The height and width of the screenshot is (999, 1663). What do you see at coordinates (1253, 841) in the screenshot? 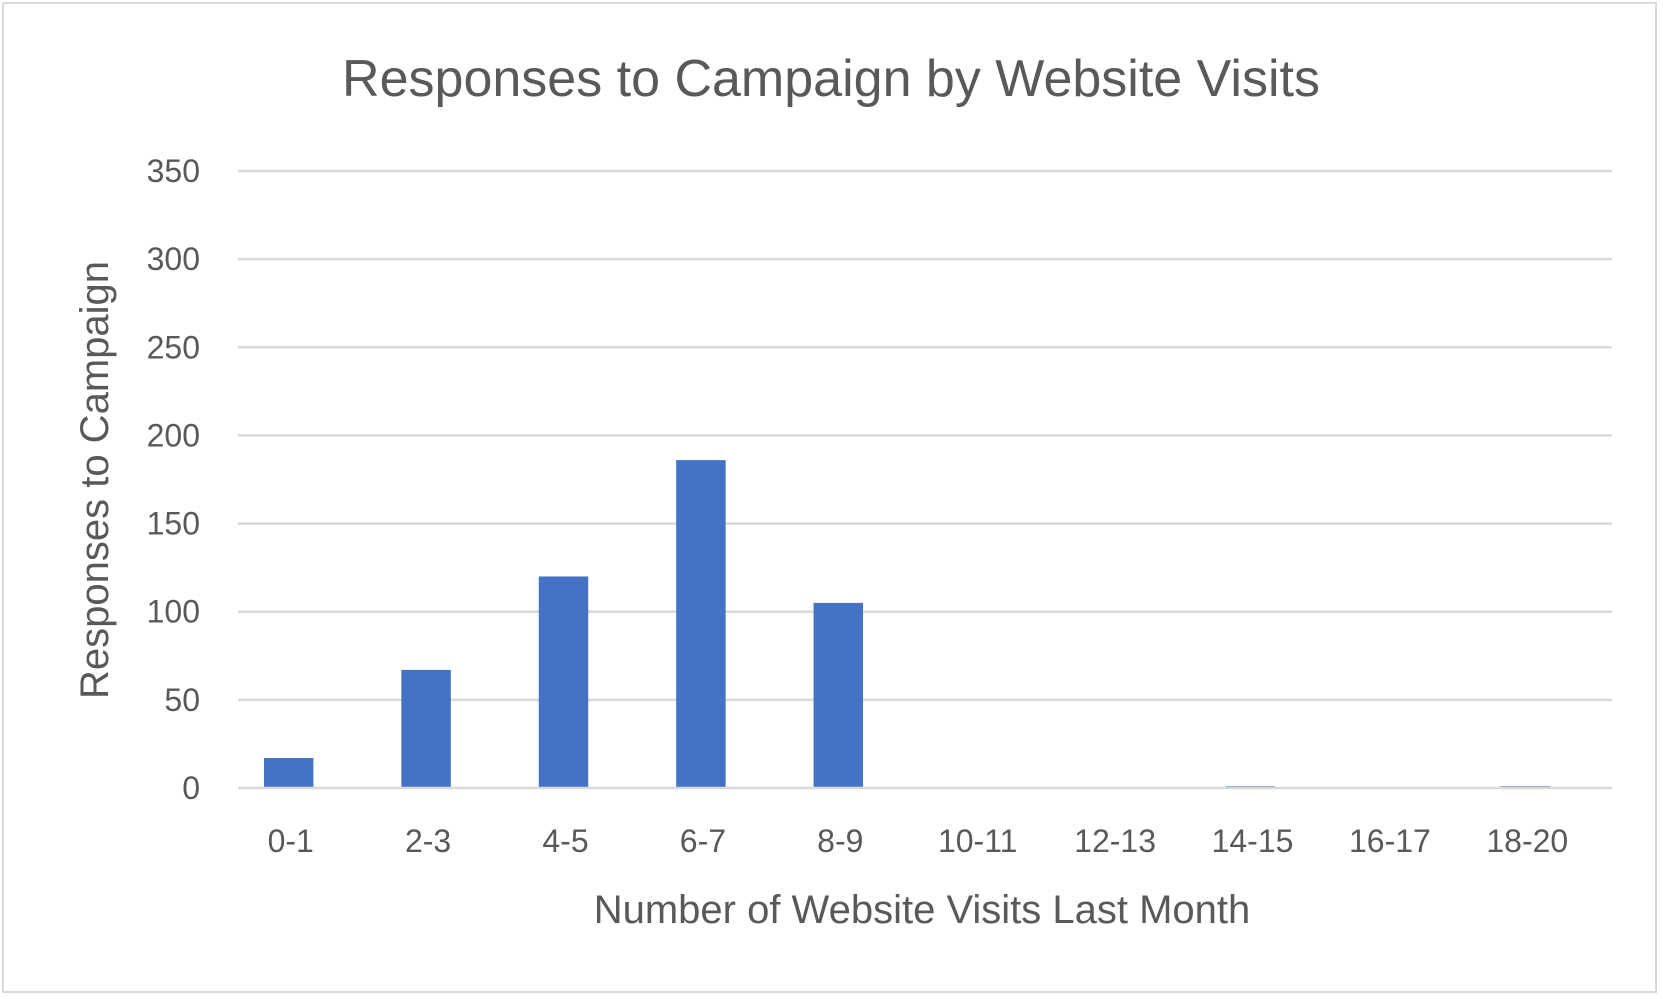
I see `x-tick-label: 14-15` at bounding box center [1253, 841].